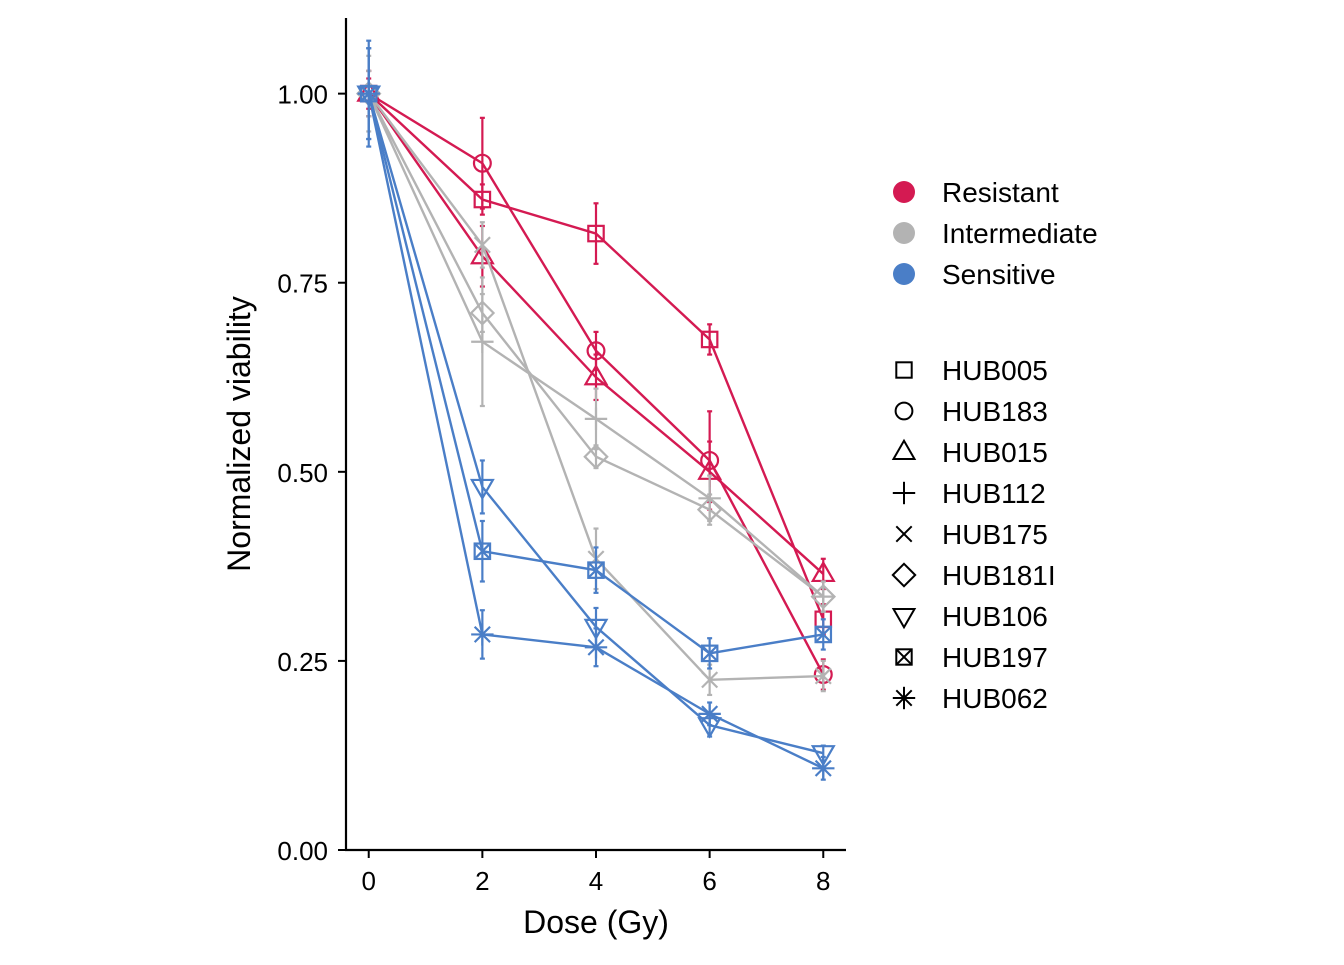 The image size is (1344, 965). Describe the element at coordinates (302, 851) in the screenshot. I see `y-tick-label: 0.00` at that location.